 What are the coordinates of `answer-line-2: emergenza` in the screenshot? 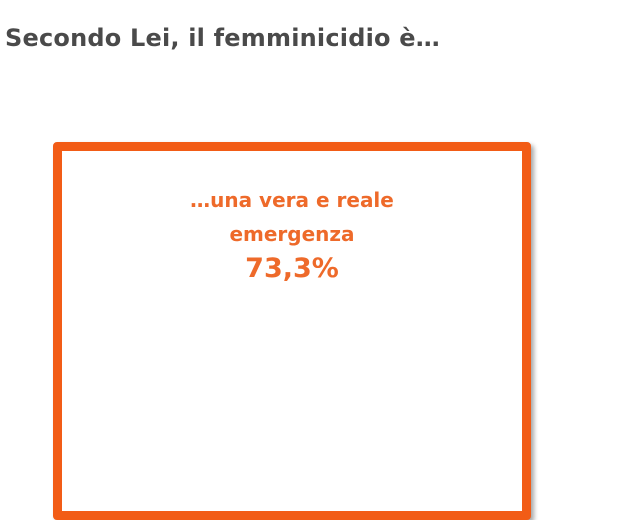 It's located at (292, 234).